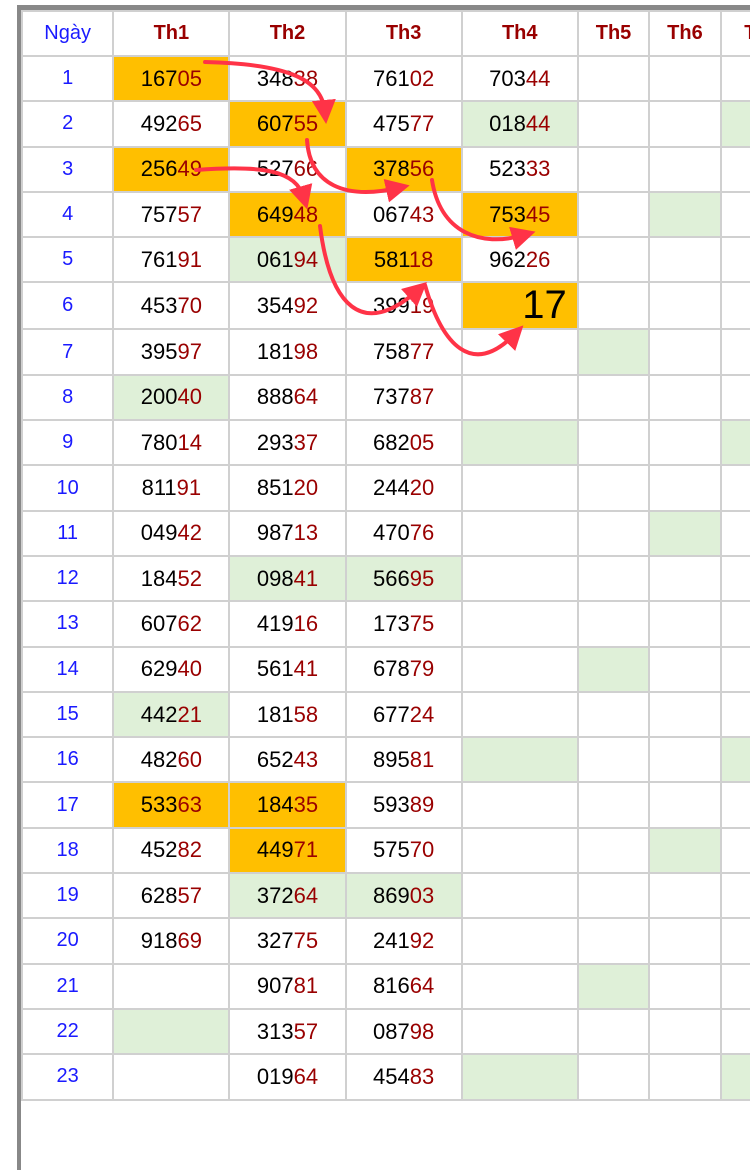 The image size is (750, 1170). I want to click on result-cell: 06194, so click(287, 260).